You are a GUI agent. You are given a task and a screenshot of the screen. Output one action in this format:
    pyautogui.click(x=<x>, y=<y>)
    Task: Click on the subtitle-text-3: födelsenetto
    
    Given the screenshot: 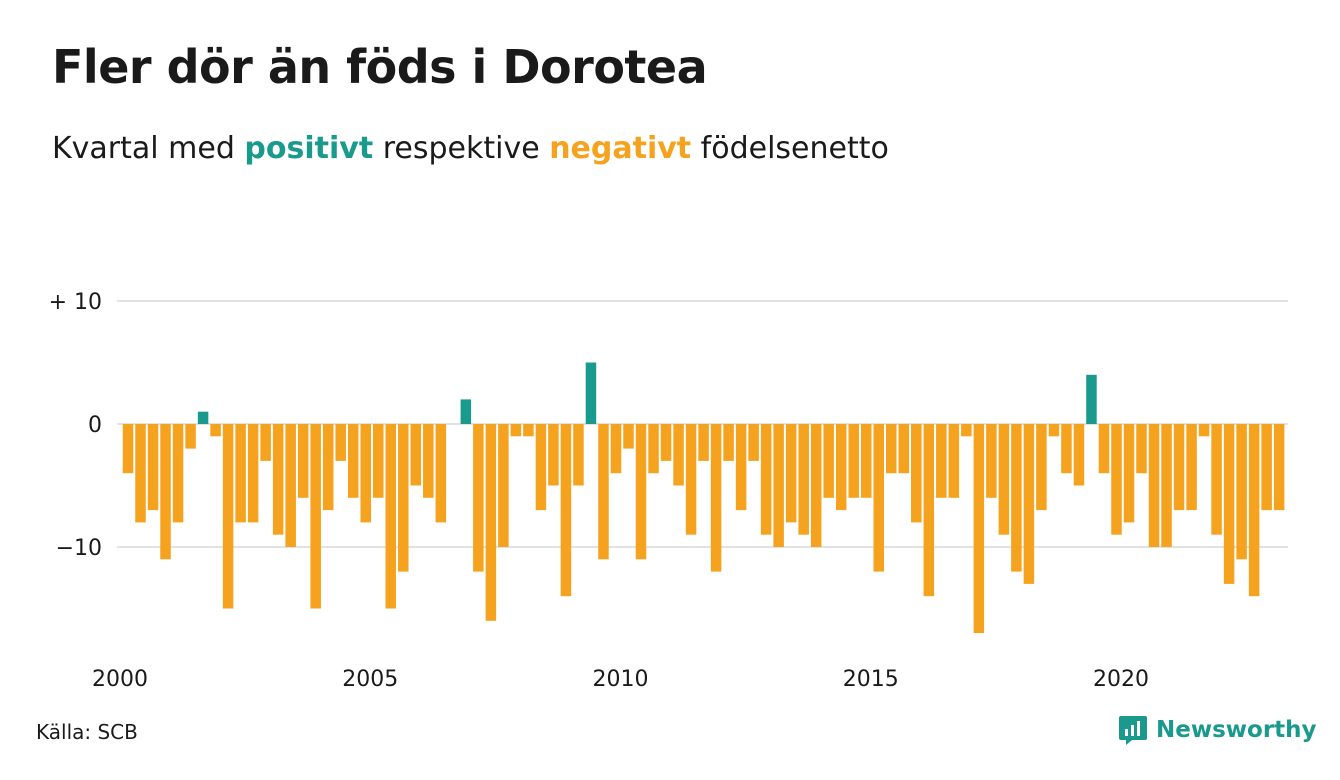 What is the action you would take?
    pyautogui.click(x=790, y=148)
    